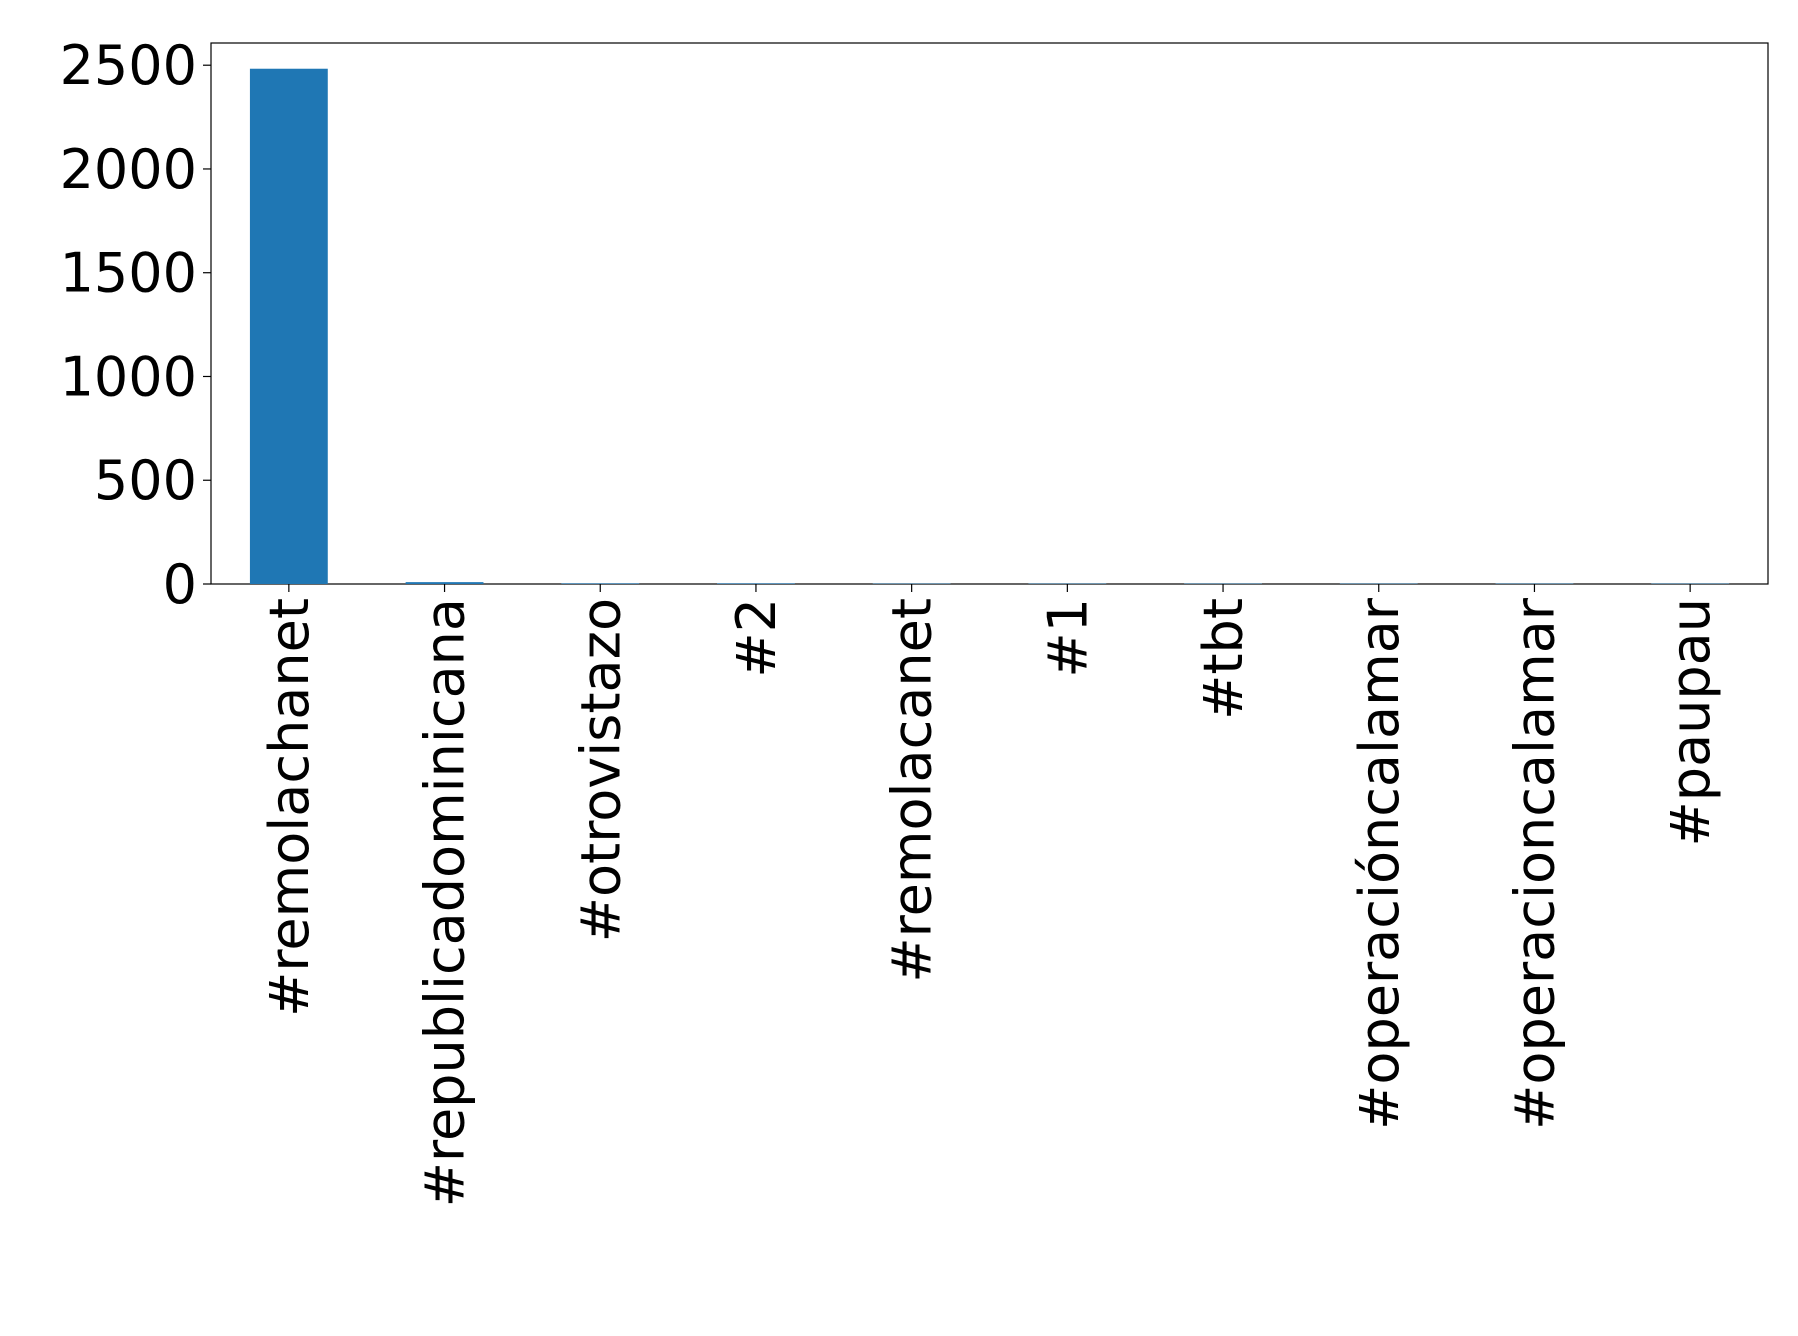 The width and height of the screenshot is (1798, 1336). Describe the element at coordinates (912, 790) in the screenshot. I see `x-tick-label: #remolacanet` at that location.